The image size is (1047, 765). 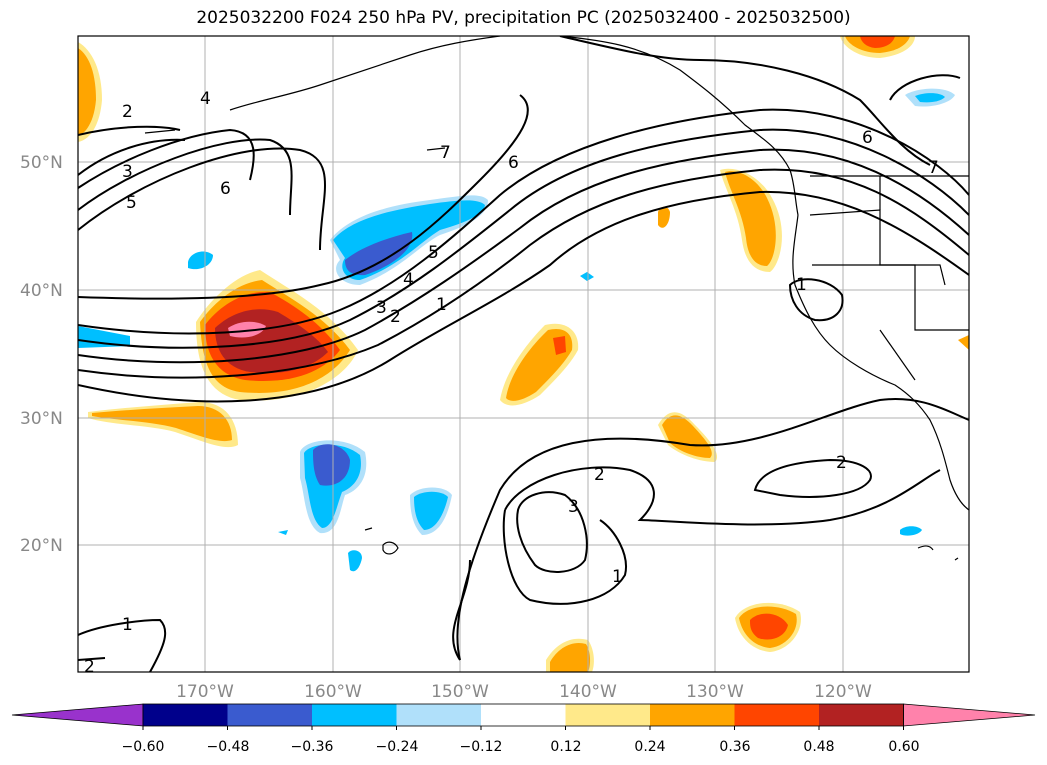 What do you see at coordinates (818, 747) in the screenshot?
I see `colorbar-tick-label: 0.48` at bounding box center [818, 747].